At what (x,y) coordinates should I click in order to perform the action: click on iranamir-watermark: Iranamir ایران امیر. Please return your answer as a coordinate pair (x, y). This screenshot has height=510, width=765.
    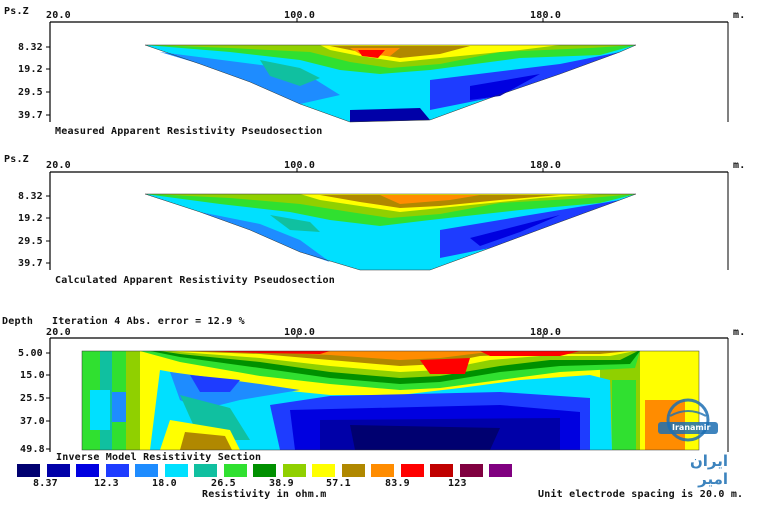
    Looking at the image, I should click on (688, 443).